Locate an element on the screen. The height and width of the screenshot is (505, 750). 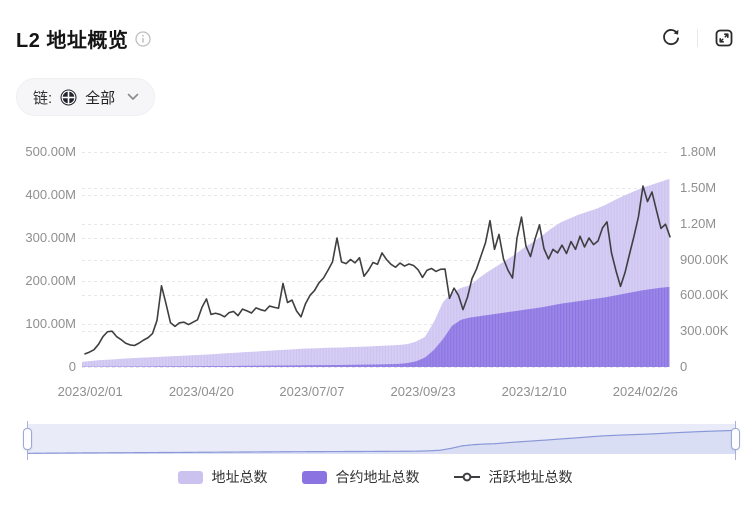
range-slider-track is located at coordinates (375, 440).